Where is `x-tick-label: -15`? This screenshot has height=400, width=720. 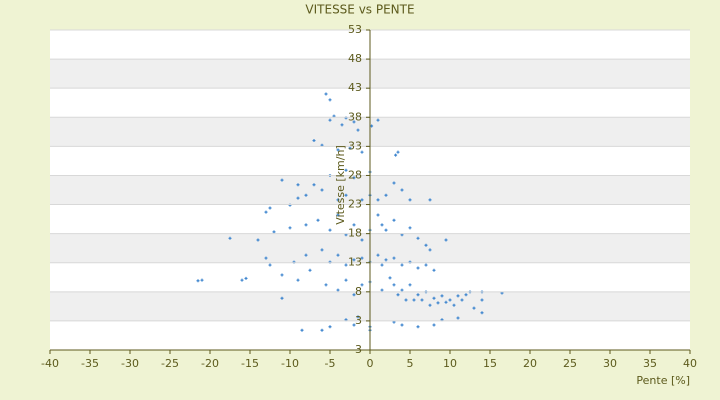
x-tick-label: -15 is located at coordinates (250, 363).